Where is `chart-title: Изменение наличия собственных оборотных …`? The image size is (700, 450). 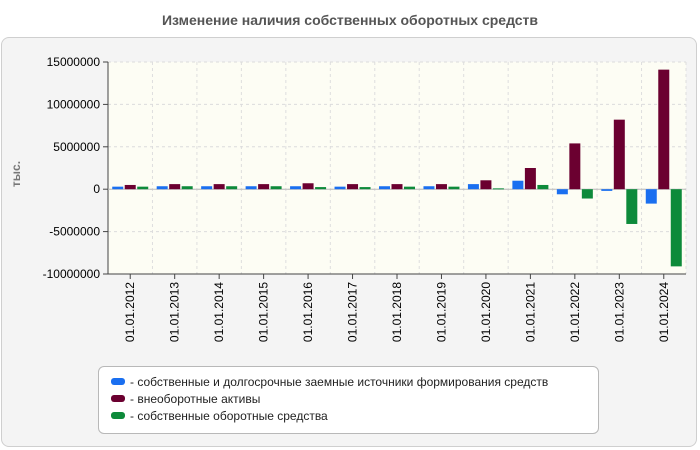 chart-title: Изменение наличия собственных оборотных … is located at coordinates (350, 20).